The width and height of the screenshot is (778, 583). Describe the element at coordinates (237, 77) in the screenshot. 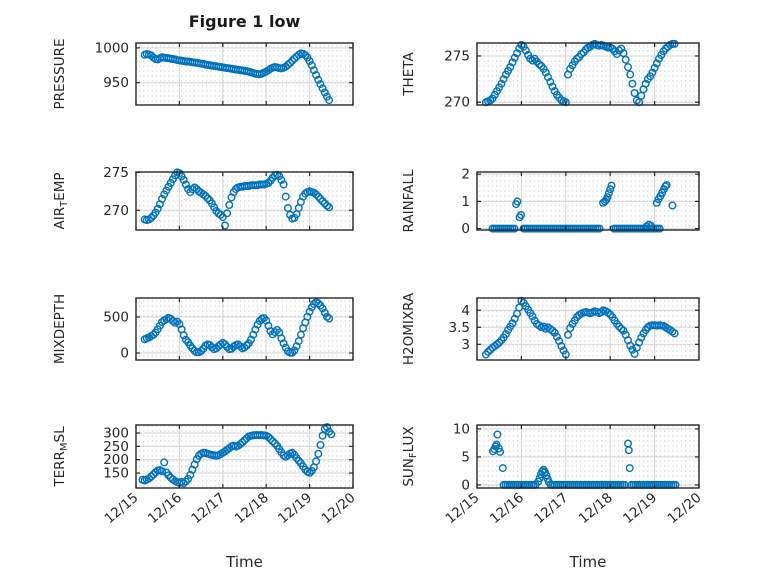

I see `pressure-markers` at that location.